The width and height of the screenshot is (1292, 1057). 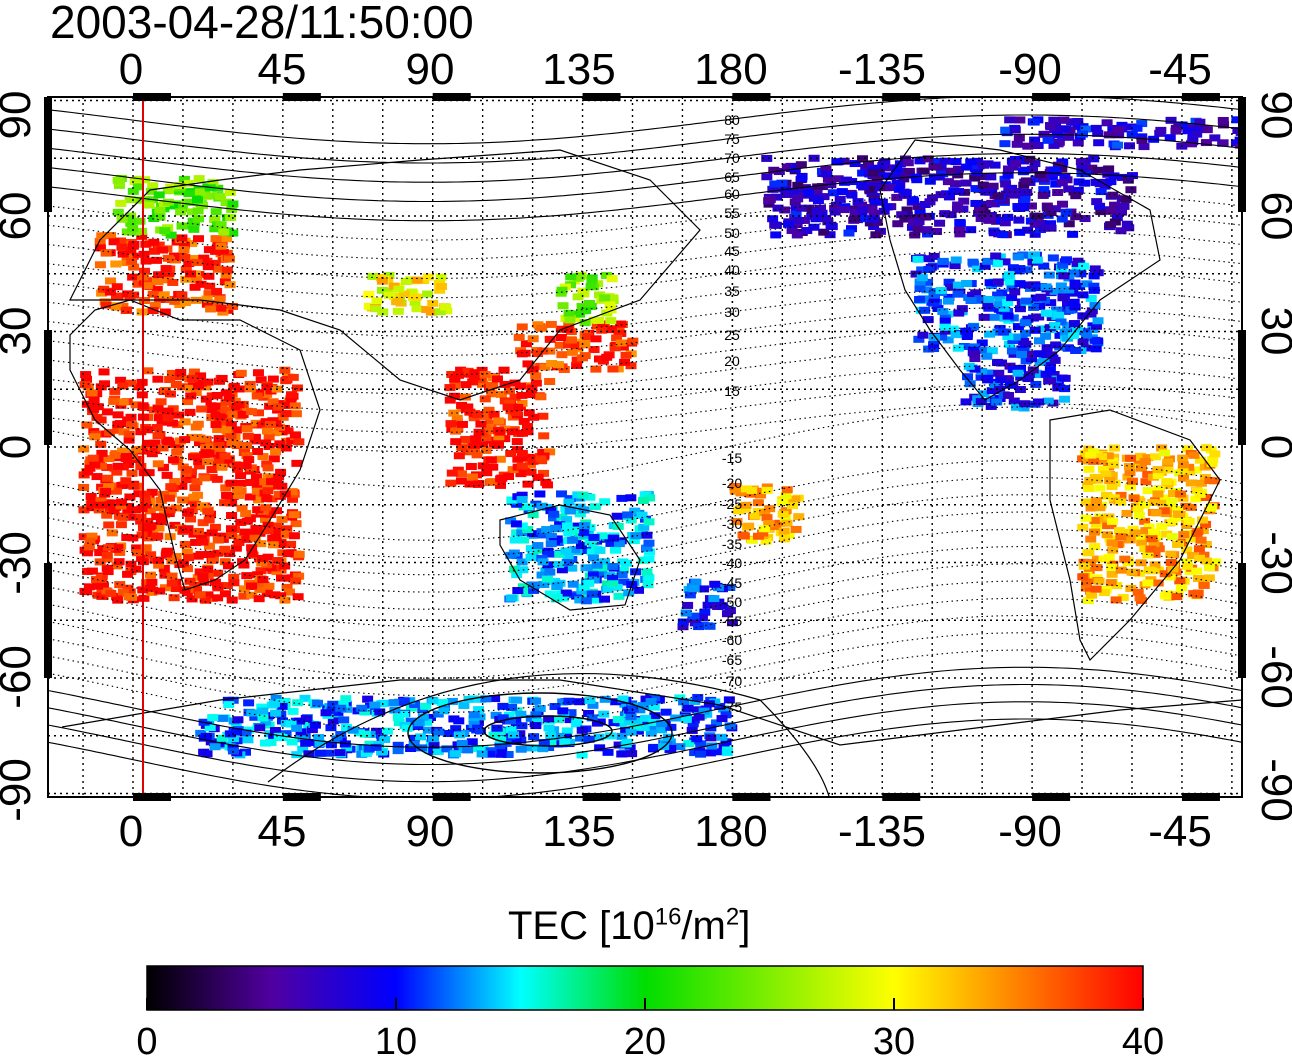 What do you see at coordinates (578, 69) in the screenshot?
I see `top-lon-label: 135` at bounding box center [578, 69].